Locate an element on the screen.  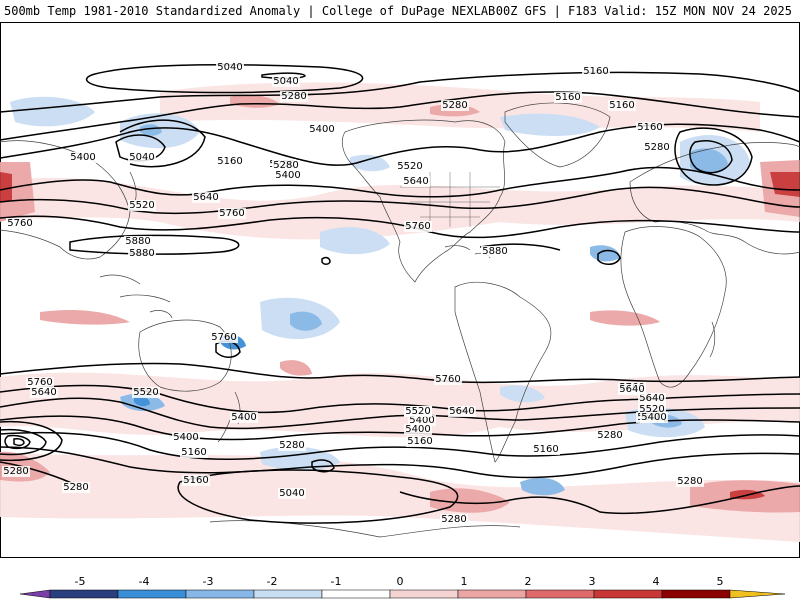
colorbar-tick-label: 2 is located at coordinates (528, 581).